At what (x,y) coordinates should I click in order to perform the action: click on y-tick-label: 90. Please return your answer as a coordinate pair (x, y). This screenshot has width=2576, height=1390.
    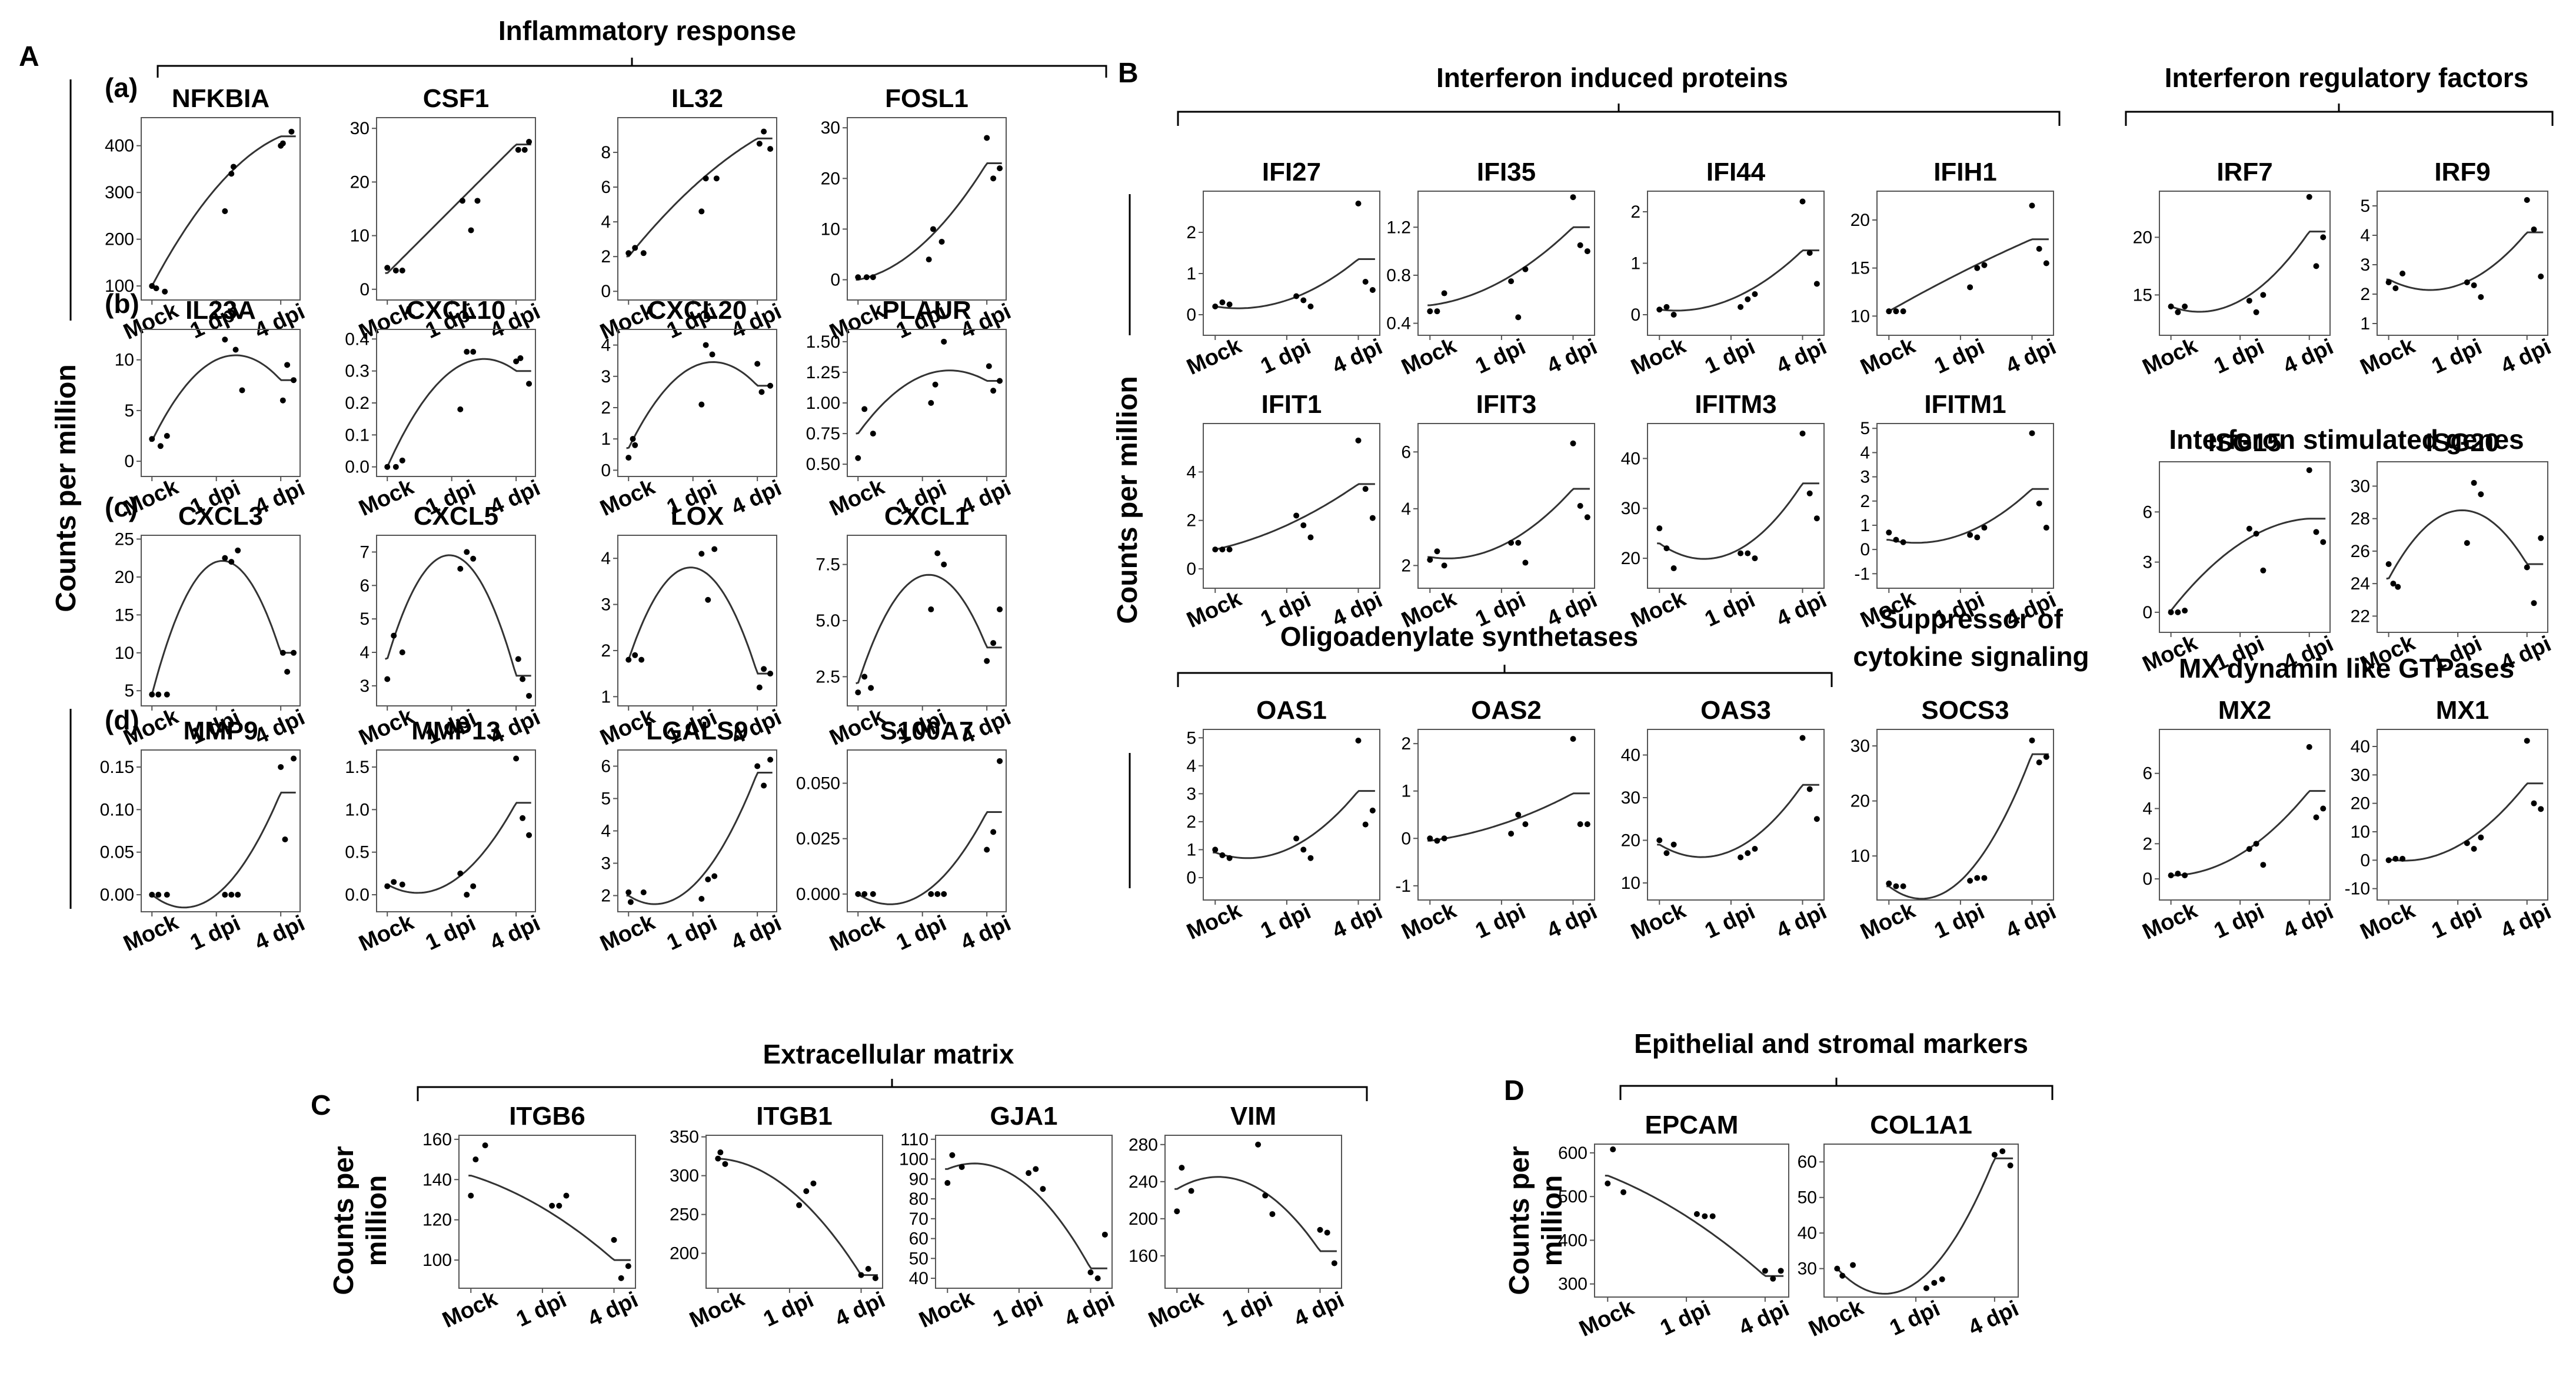
    Looking at the image, I should click on (918, 1179).